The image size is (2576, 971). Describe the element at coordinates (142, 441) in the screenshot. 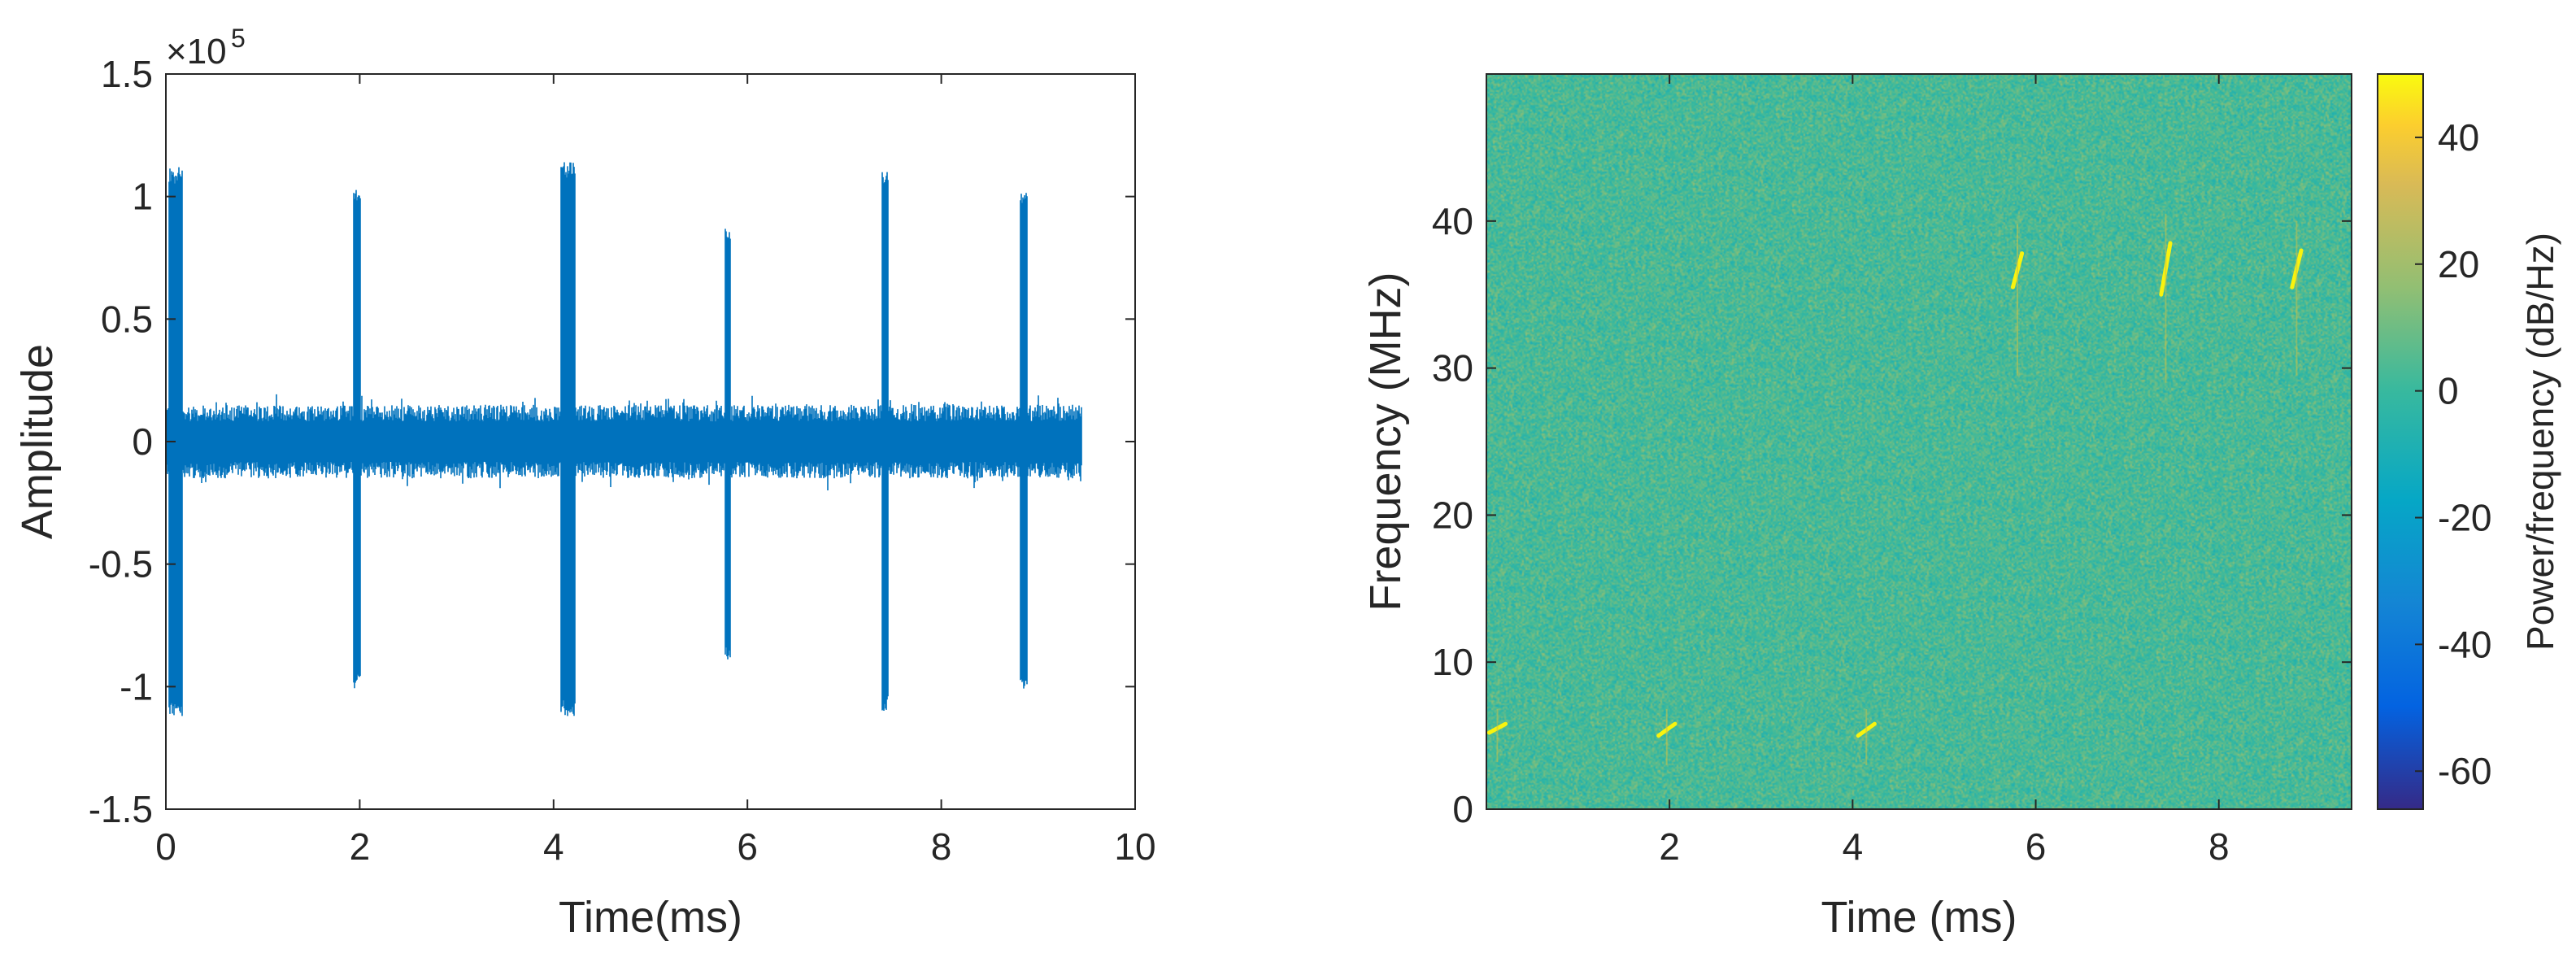

I see `amplitude-y-tick-label: 0` at that location.